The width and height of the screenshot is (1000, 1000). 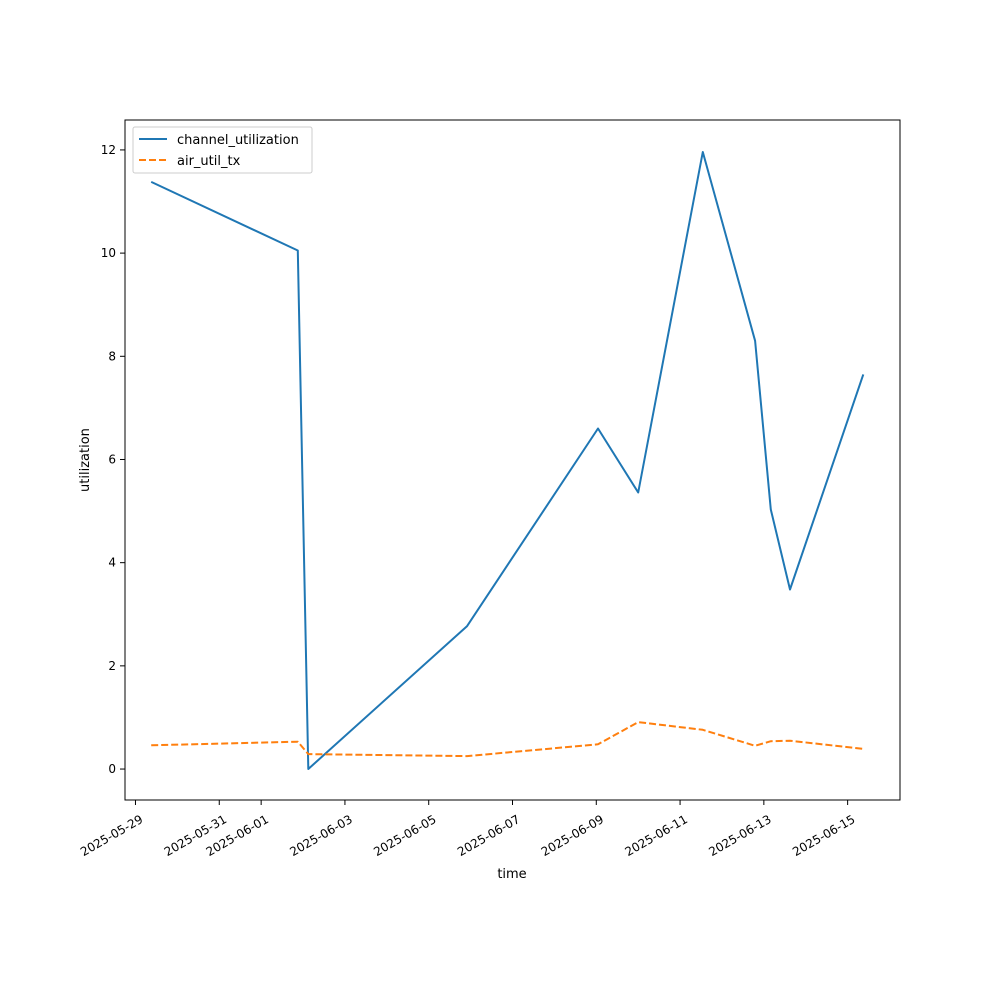 What do you see at coordinates (507, 739) in the screenshot?
I see `series-line-air-util-tx` at bounding box center [507, 739].